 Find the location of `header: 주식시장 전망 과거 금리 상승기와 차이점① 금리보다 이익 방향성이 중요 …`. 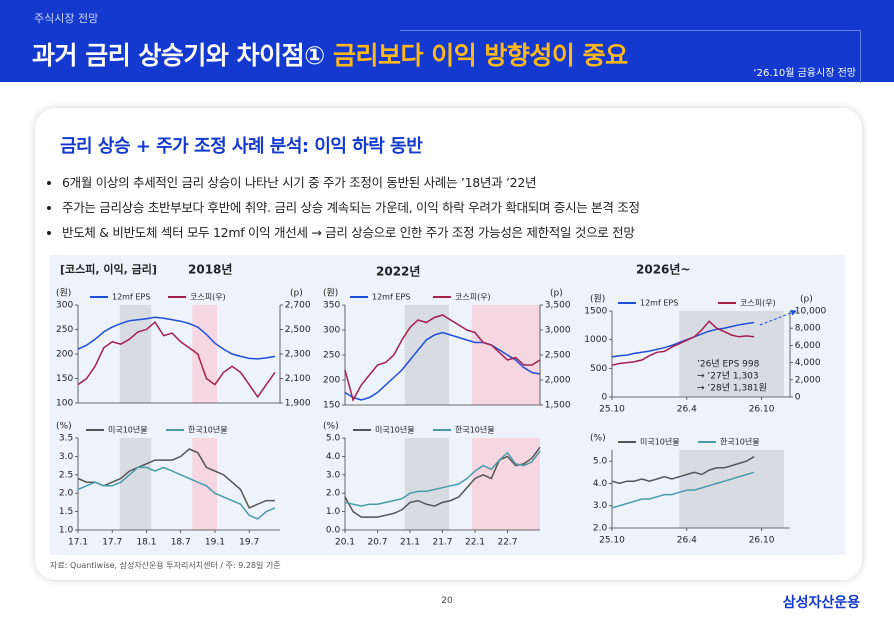

header: 주식시장 전망 과거 금리 상승기와 차이점① 금리보다 이익 방향성이 중요 … is located at coordinates (447, 41).